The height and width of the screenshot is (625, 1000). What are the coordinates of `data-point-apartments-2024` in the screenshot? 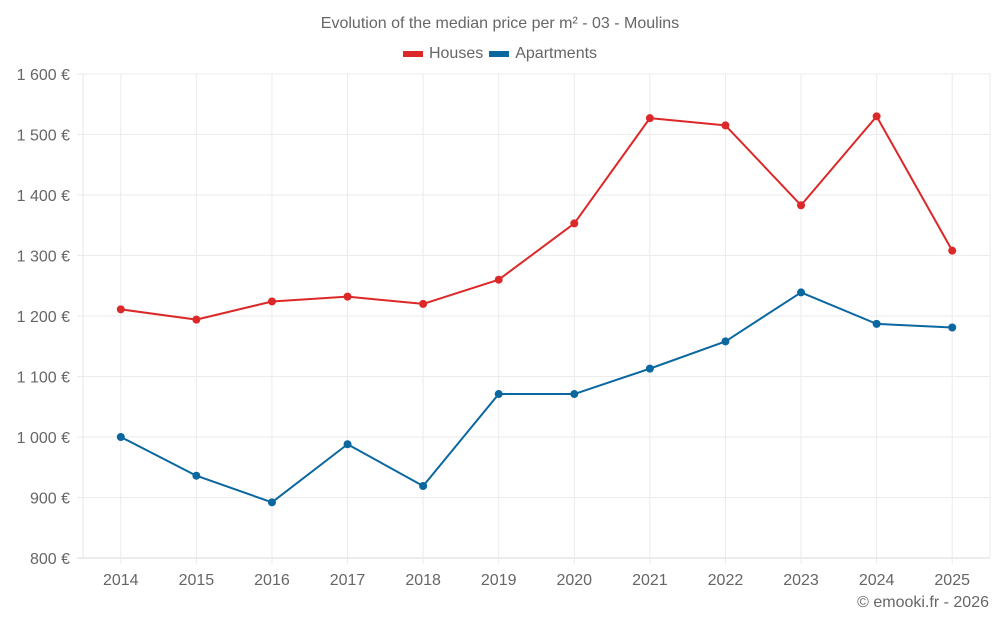 It's located at (876, 323).